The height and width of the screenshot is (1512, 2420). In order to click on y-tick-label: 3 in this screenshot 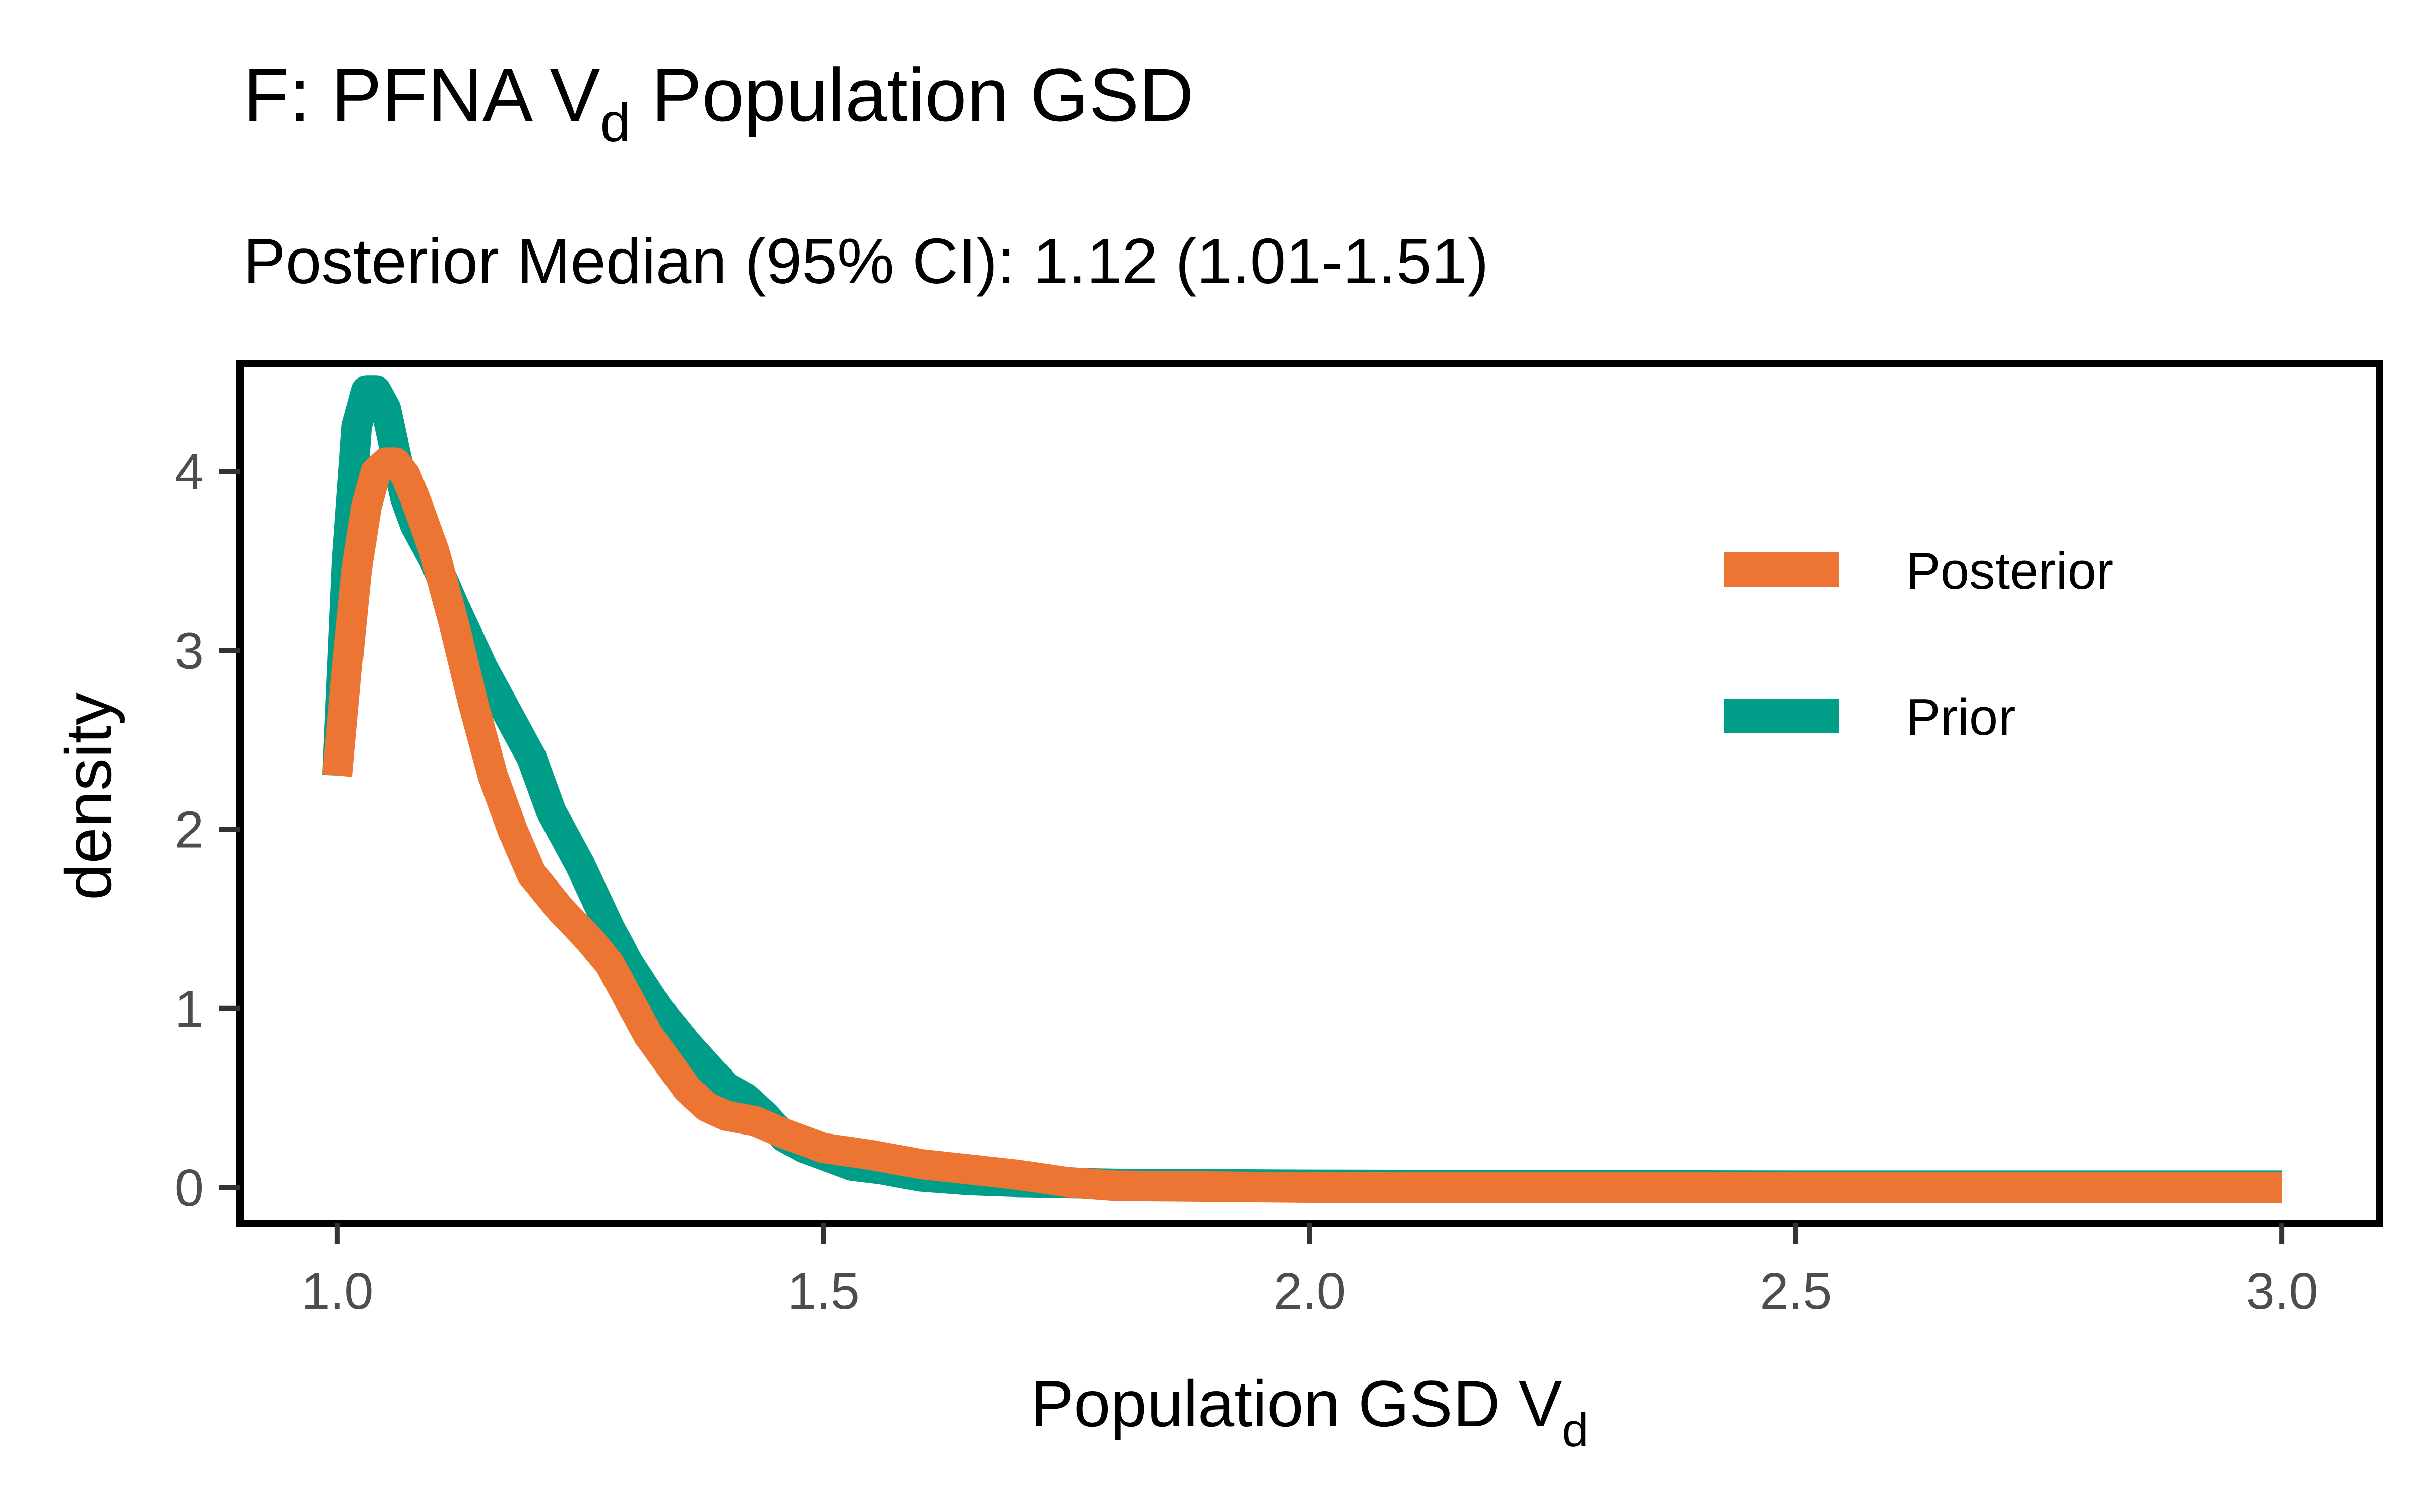, I will do `click(189, 650)`.